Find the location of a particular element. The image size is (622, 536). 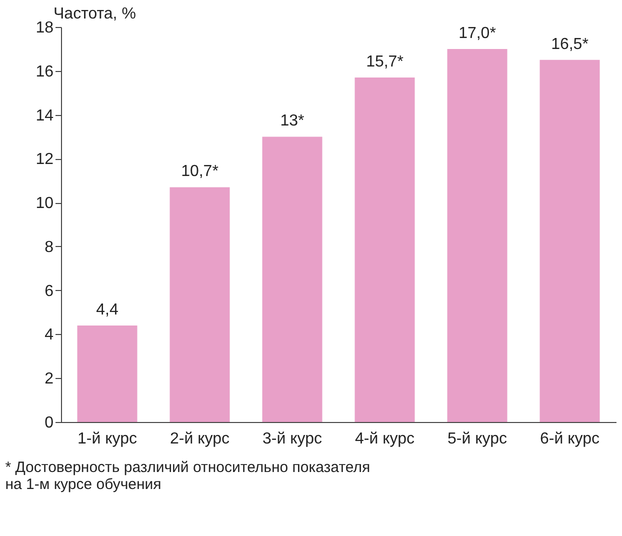

data-label: 10,7* is located at coordinates (199, 171).